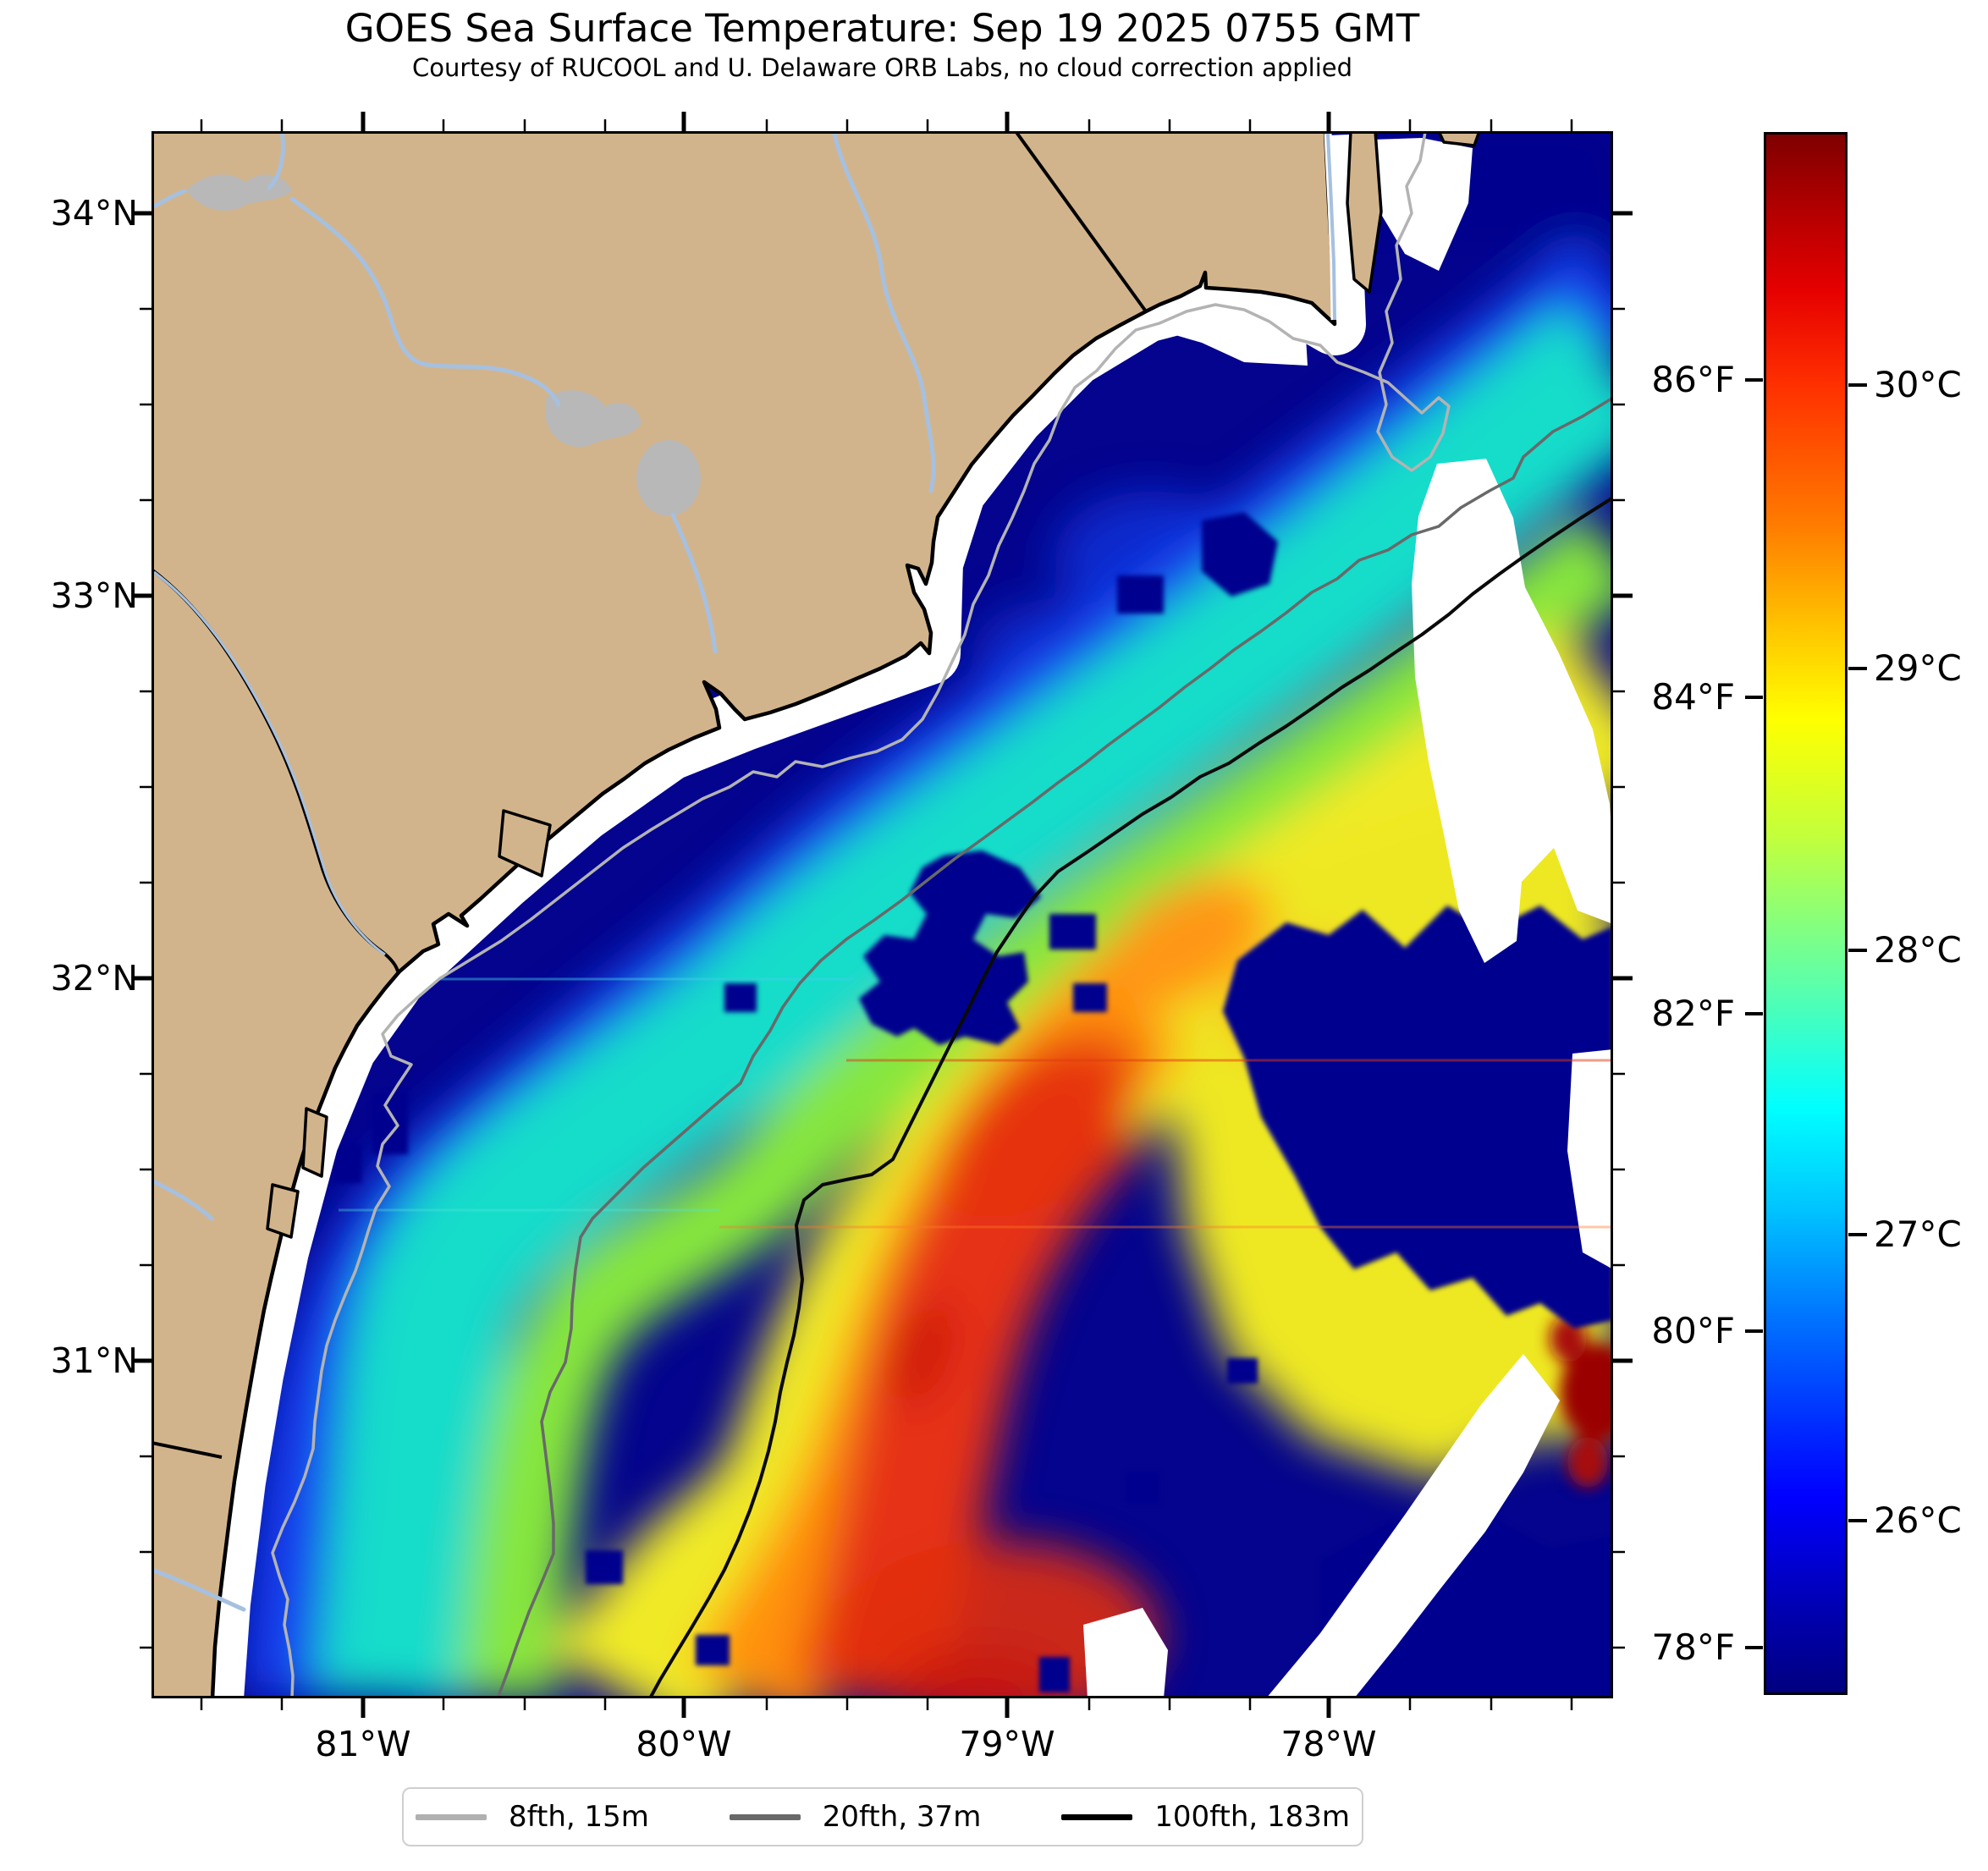 The width and height of the screenshot is (1988, 1871). Describe the element at coordinates (1693, 697) in the screenshot. I see `colorbar-f-label: 84°F` at that location.